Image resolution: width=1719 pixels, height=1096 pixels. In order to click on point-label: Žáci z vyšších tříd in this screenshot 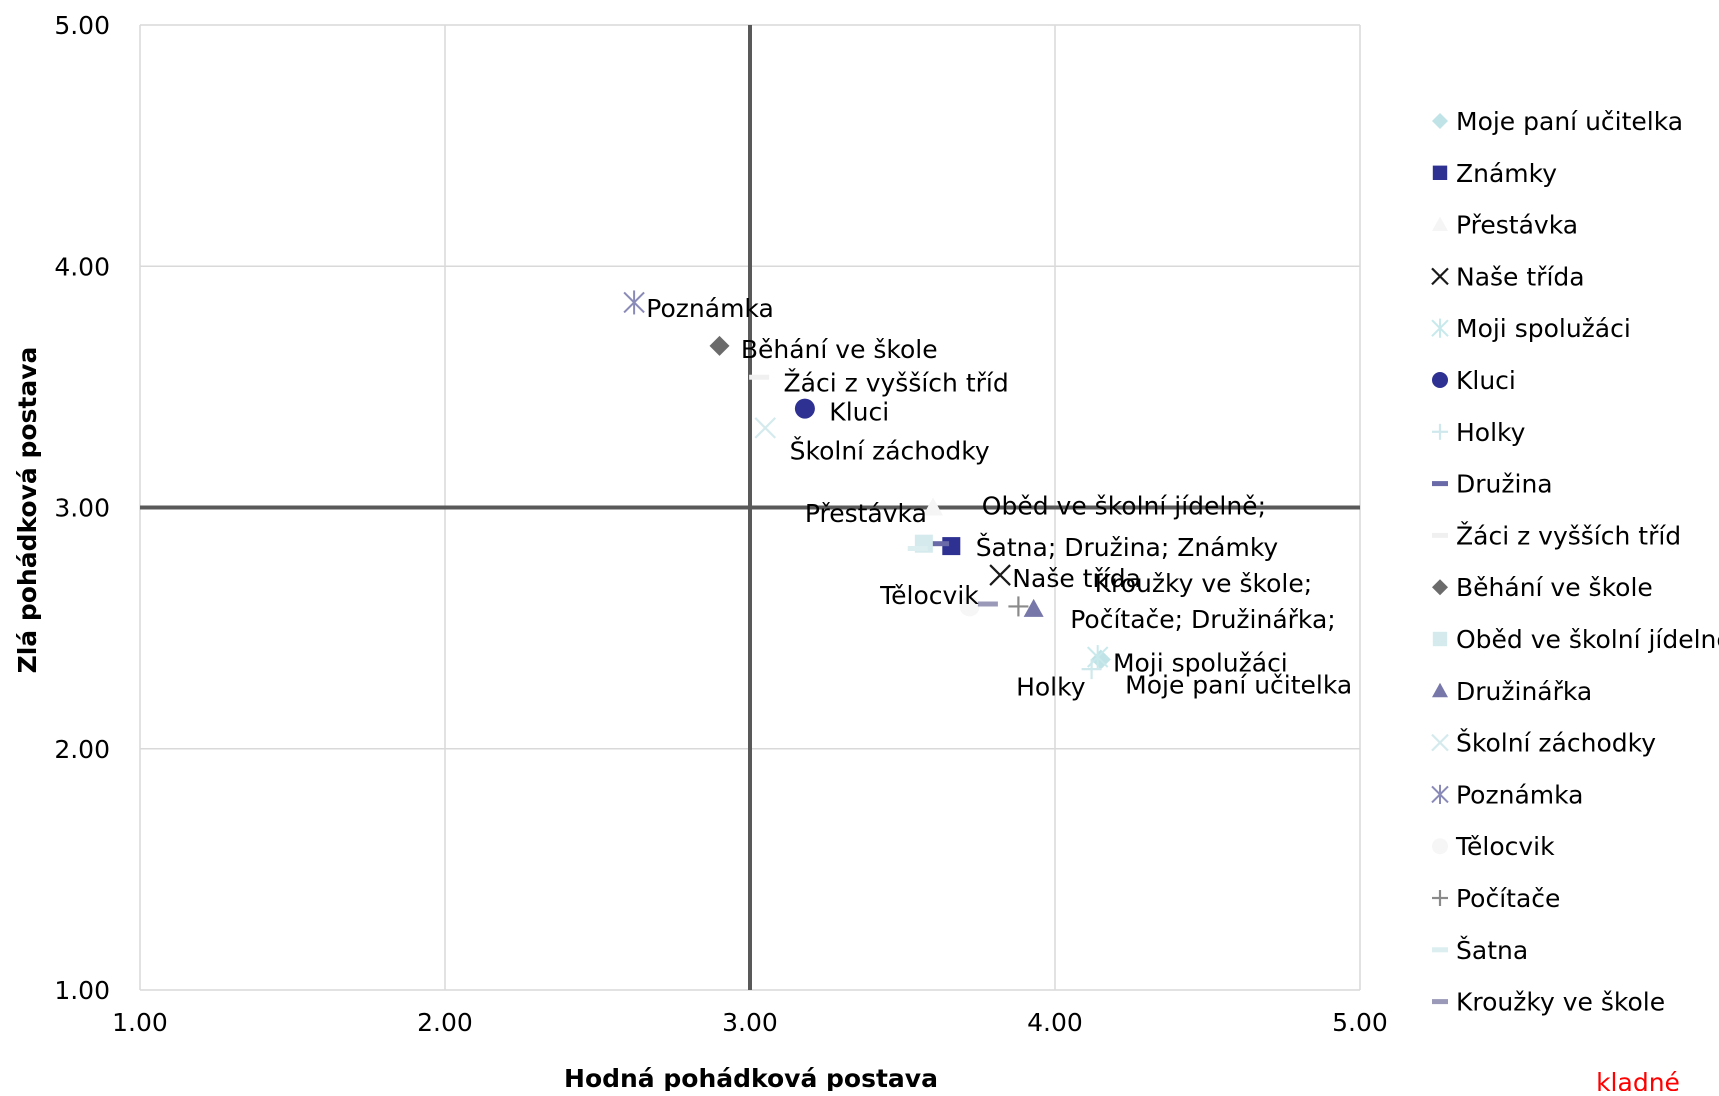, I will do `click(896, 383)`.